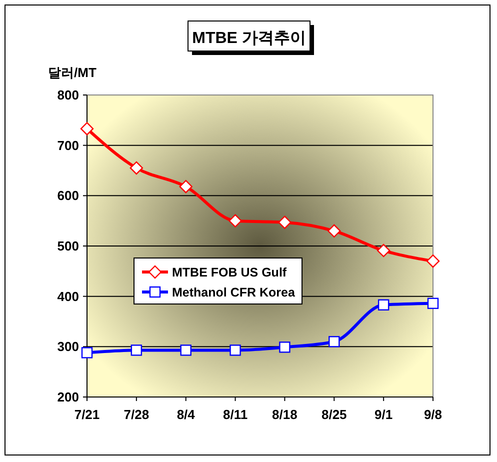 The width and height of the screenshot is (497, 462). I want to click on y-tick-label: 300, so click(68, 346).